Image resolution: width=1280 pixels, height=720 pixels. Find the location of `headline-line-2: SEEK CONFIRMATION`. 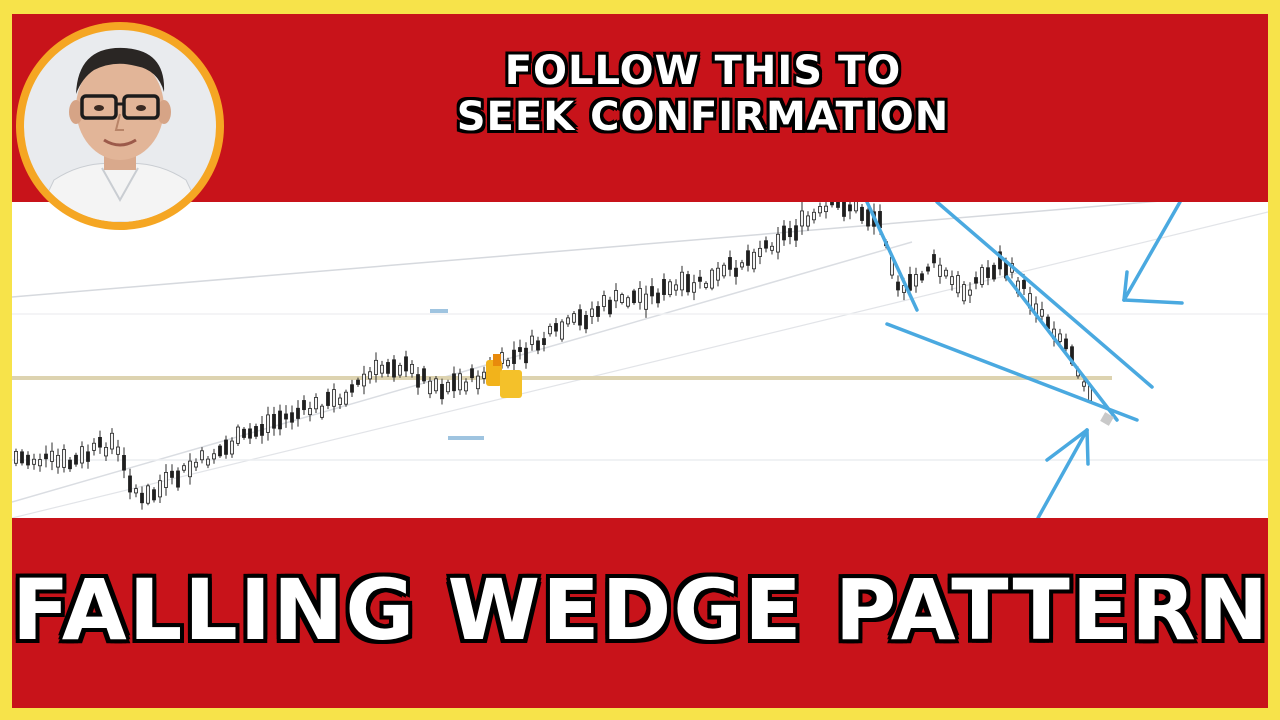

headline-line-2: SEEK CONFIRMATION is located at coordinates (703, 117).